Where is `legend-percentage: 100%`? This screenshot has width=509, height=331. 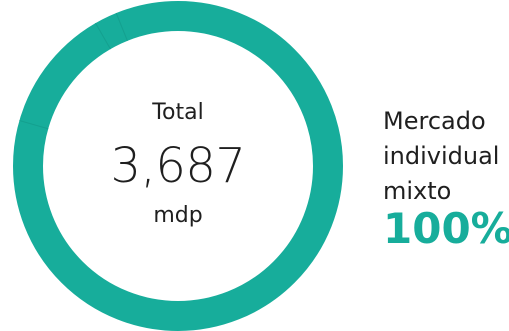
legend-percentage: 100% is located at coordinates (446, 229).